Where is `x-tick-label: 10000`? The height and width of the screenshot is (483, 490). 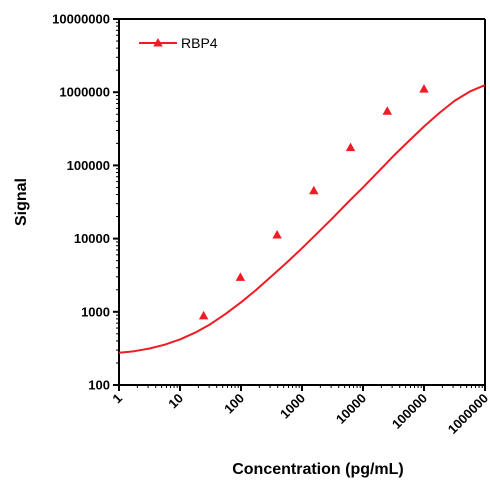 x-tick-label: 10000 is located at coordinates (351, 409).